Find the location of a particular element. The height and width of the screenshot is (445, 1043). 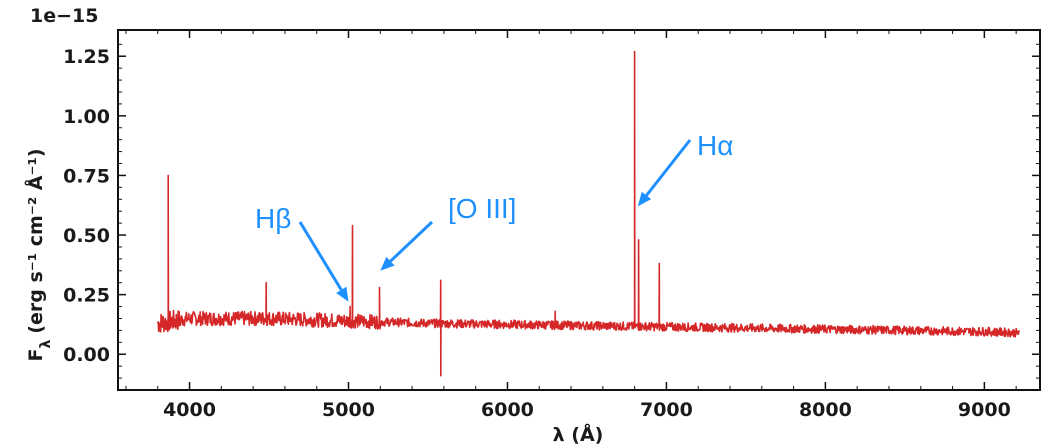

x-tick-label: 6000 is located at coordinates (507, 410).